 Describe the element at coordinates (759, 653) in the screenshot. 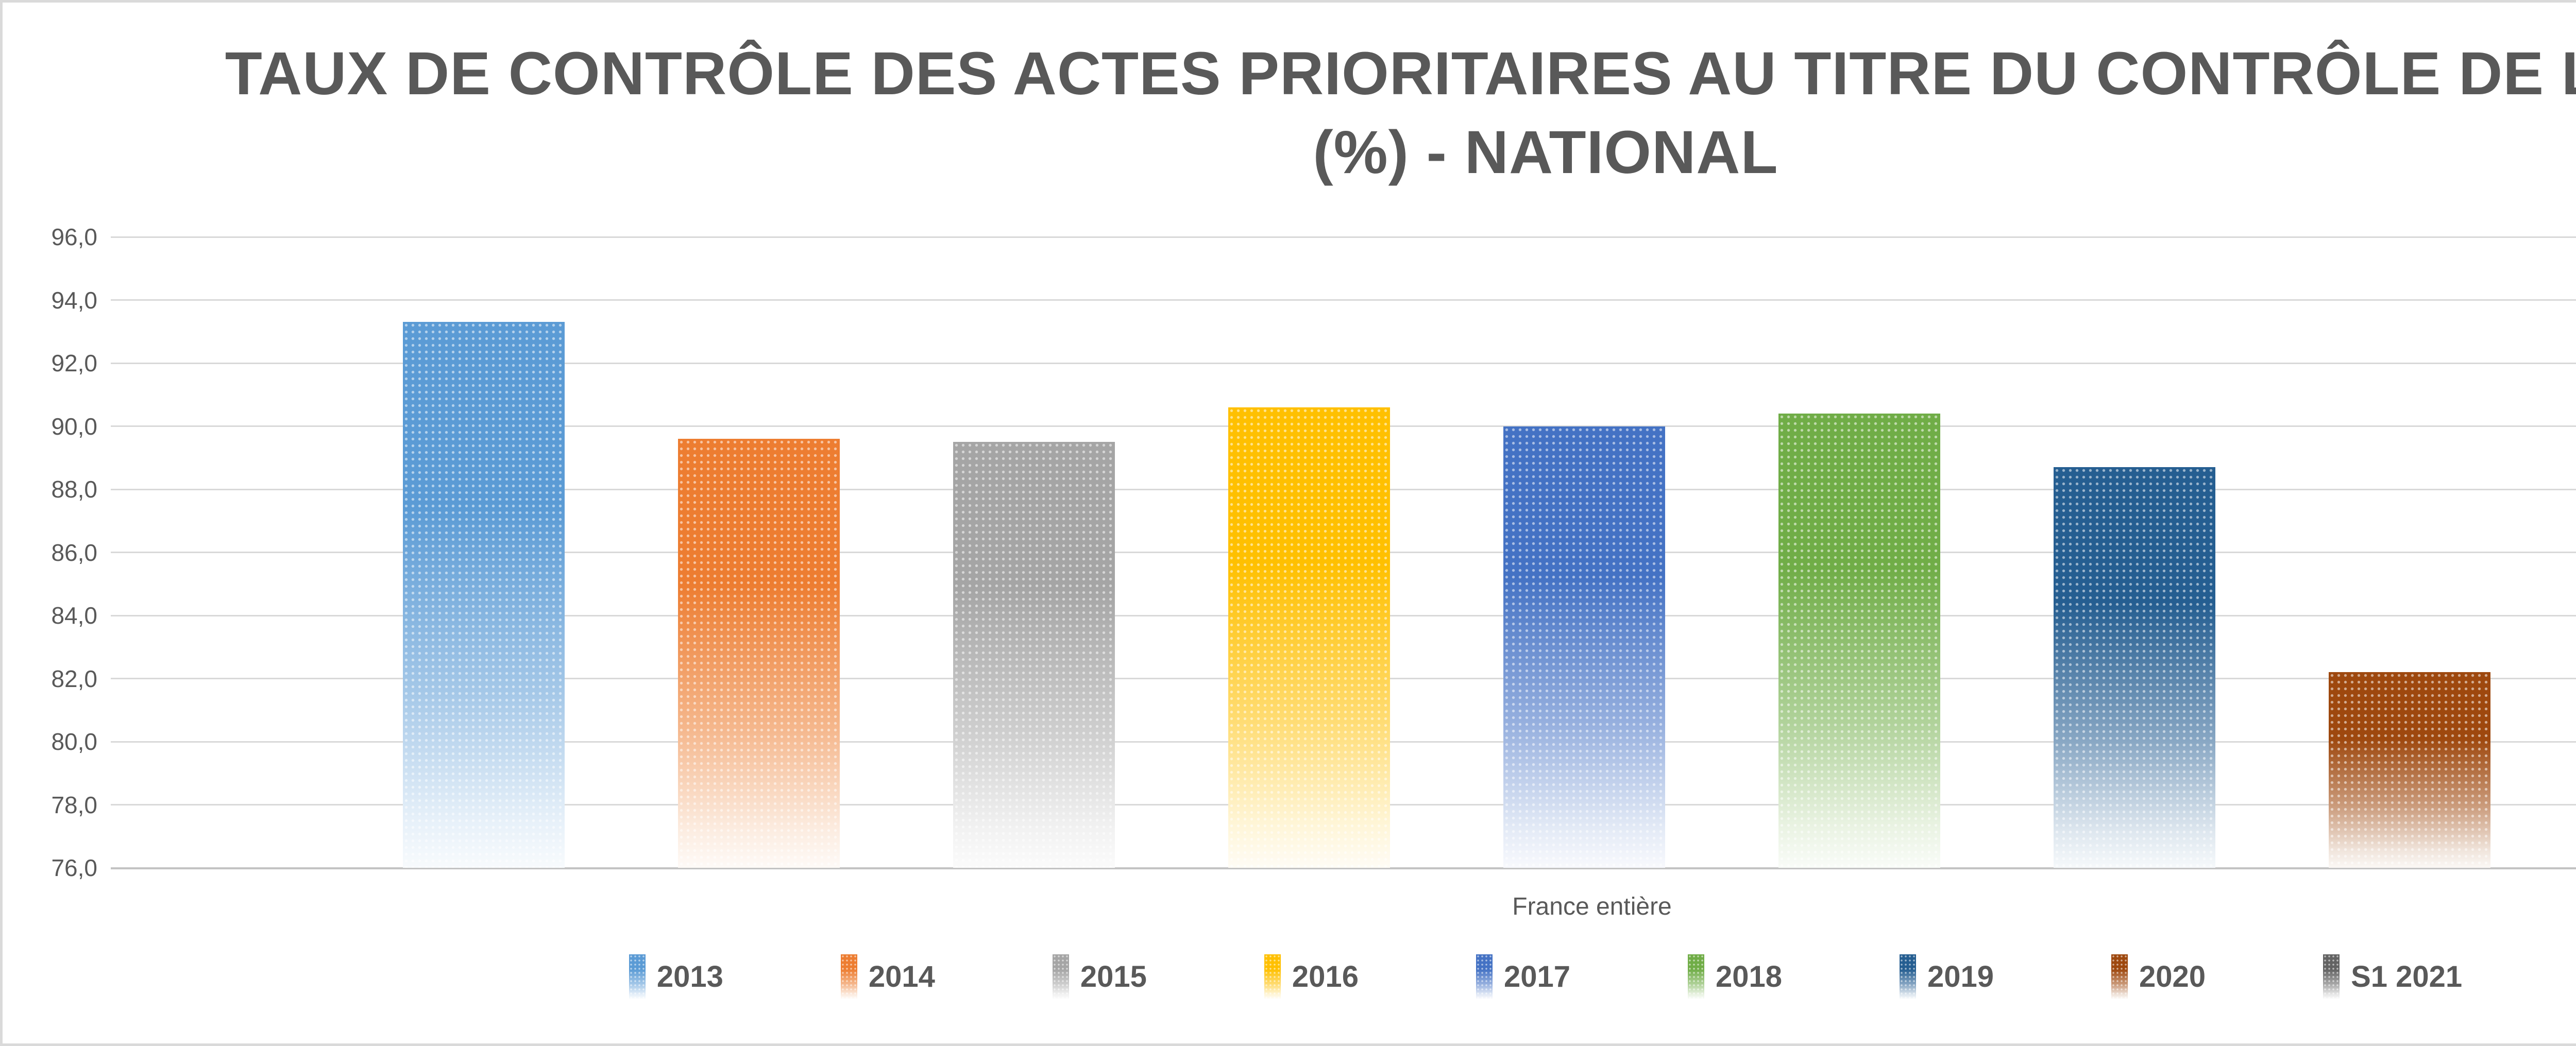

I see `bar-2014` at that location.